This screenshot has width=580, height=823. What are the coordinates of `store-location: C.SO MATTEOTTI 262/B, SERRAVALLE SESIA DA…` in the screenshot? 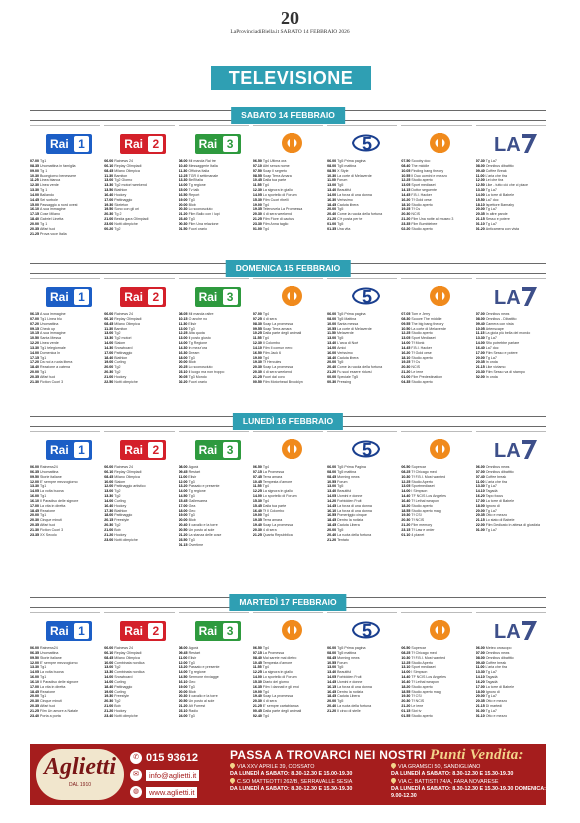 It's located at (306, 788).